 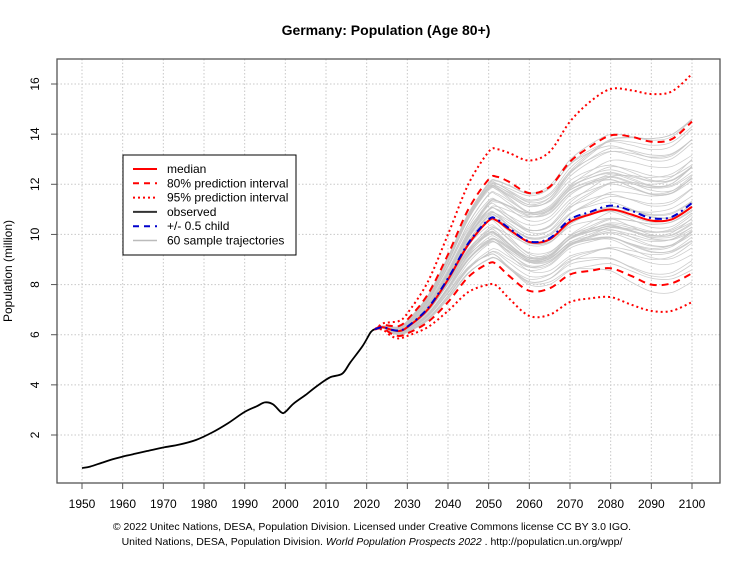 I want to click on y-tick-label: 16, so click(x=35, y=84).